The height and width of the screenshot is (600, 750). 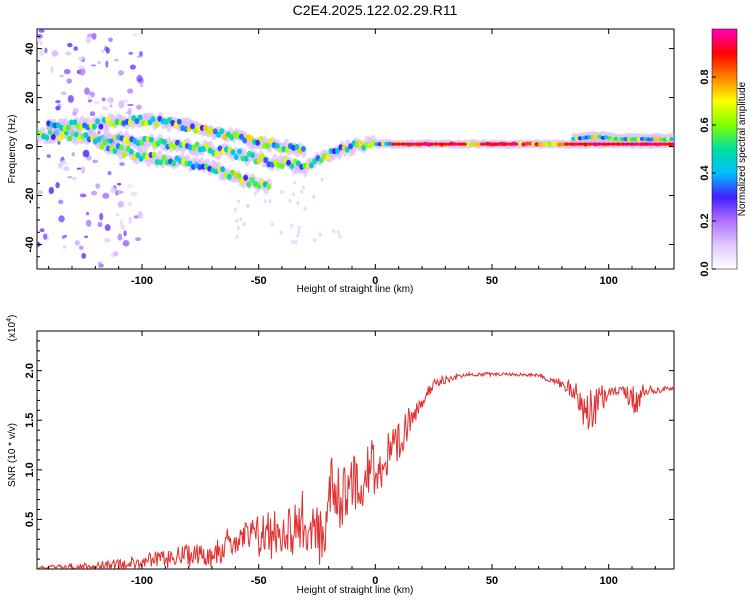 I want to click on spectrogram-y-tick-label: 40, so click(x=30, y=48).